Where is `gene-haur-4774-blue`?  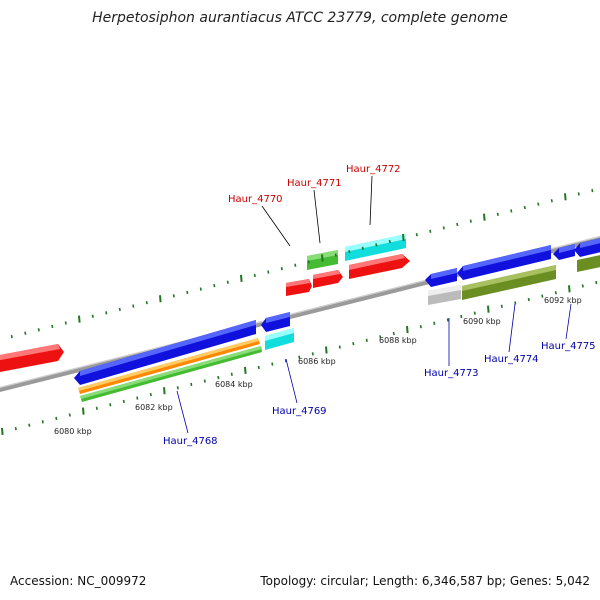
gene-haur-4774-blue is located at coordinates (504, 262).